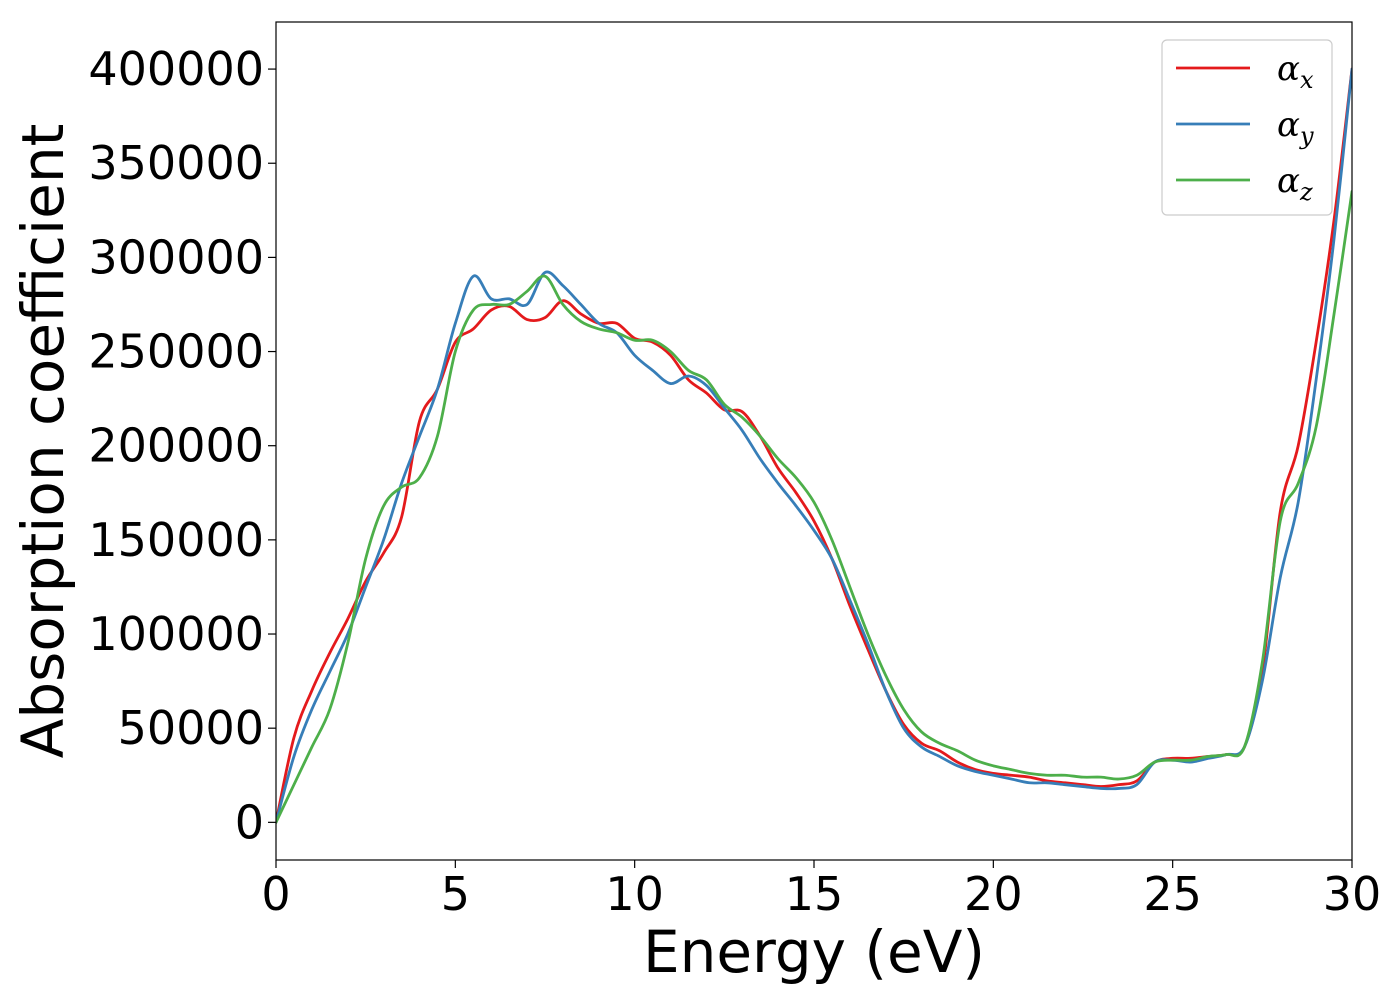 This screenshot has height=1000, width=1400. What do you see at coordinates (1295, 127) in the screenshot?
I see `legend-label-y: αy` at bounding box center [1295, 127].